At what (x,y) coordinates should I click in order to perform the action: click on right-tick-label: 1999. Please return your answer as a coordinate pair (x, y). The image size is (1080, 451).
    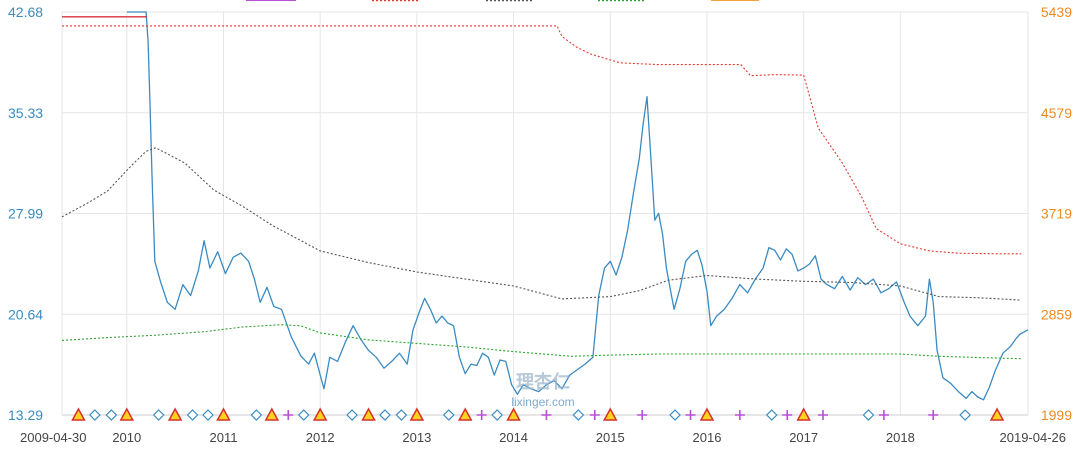
    Looking at the image, I should click on (1056, 415).